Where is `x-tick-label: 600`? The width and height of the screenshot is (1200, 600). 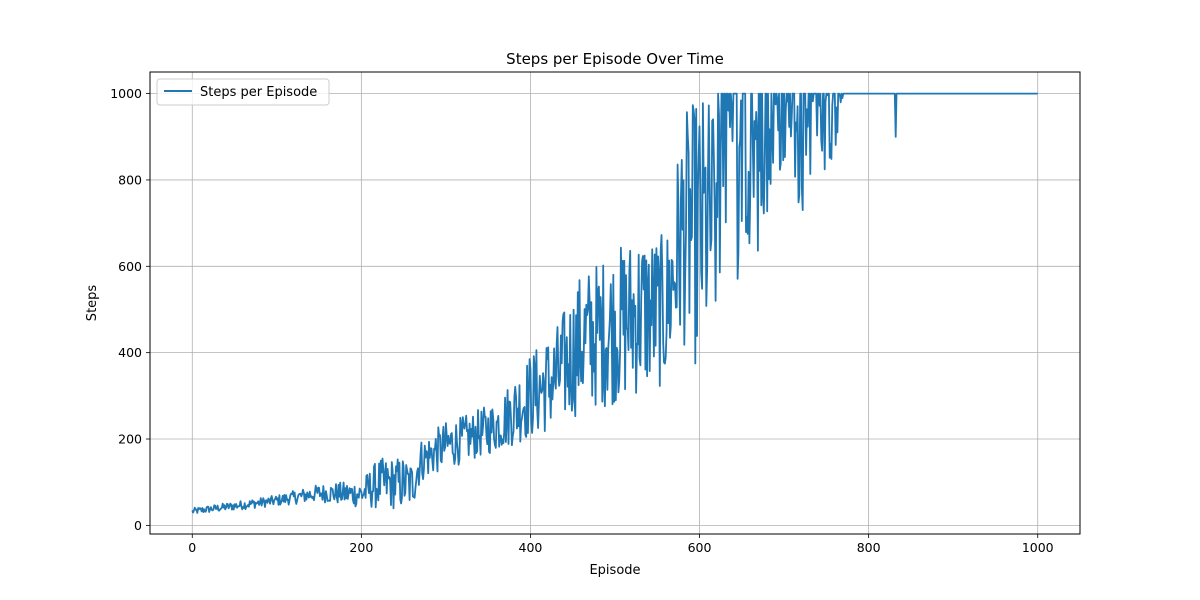
x-tick-label: 600 is located at coordinates (700, 547).